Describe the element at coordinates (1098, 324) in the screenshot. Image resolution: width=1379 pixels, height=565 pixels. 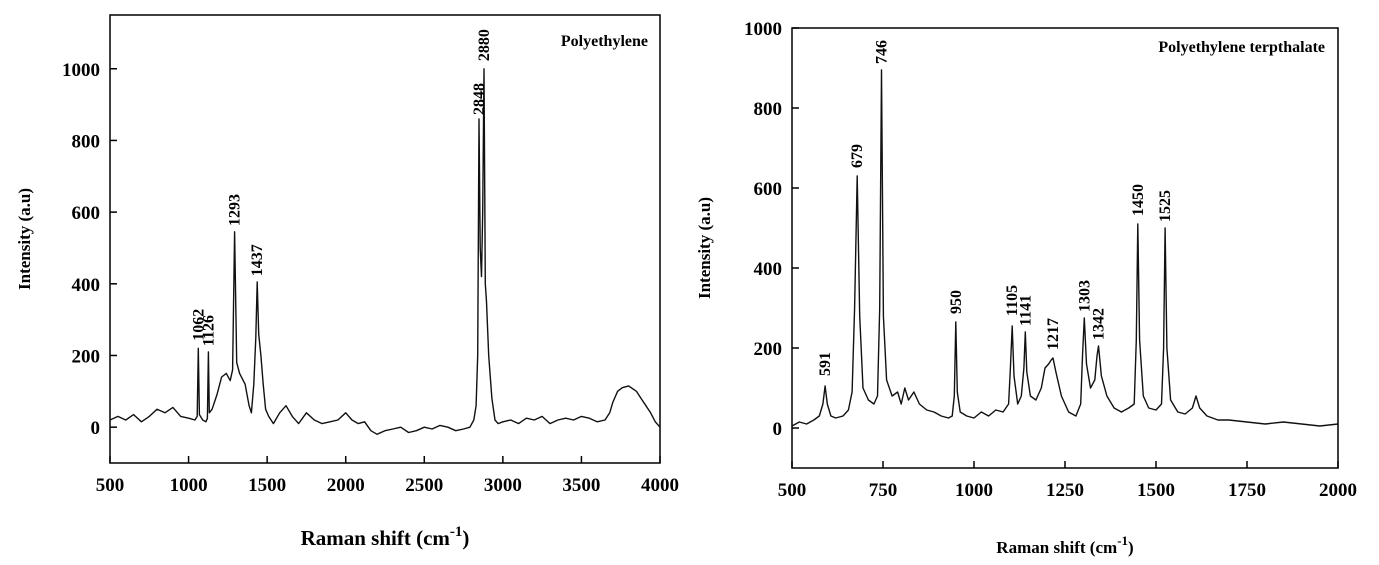
I see `peak-label: 1342` at that location.